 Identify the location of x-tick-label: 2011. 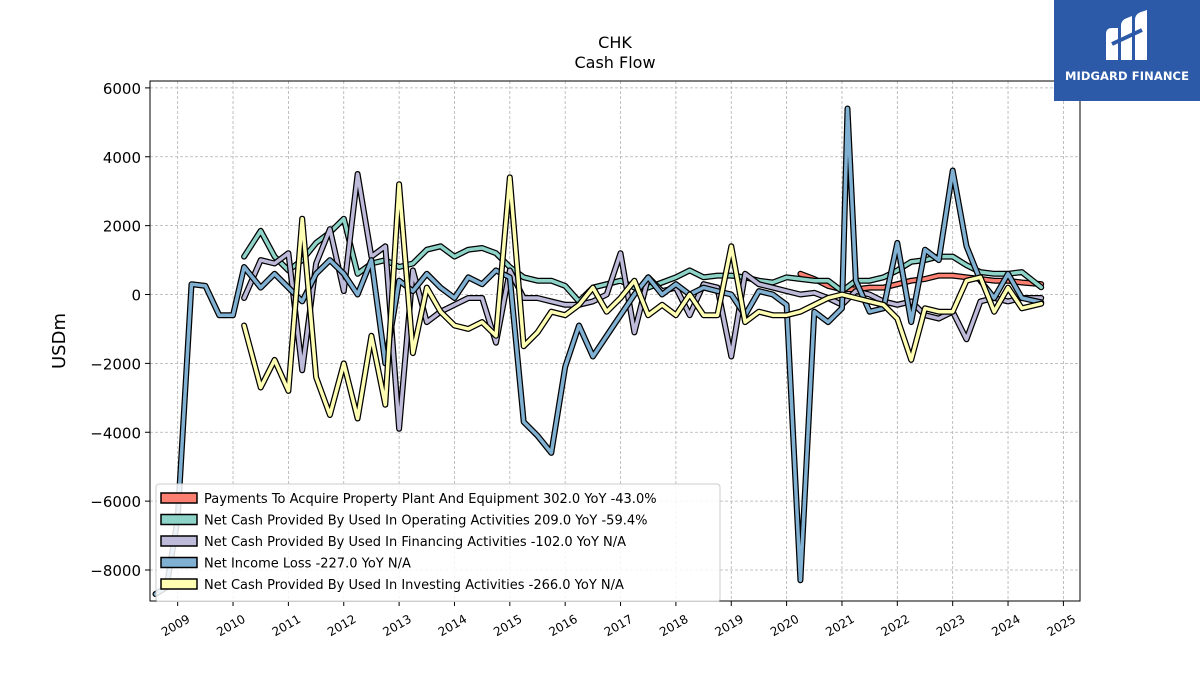
(286, 625).